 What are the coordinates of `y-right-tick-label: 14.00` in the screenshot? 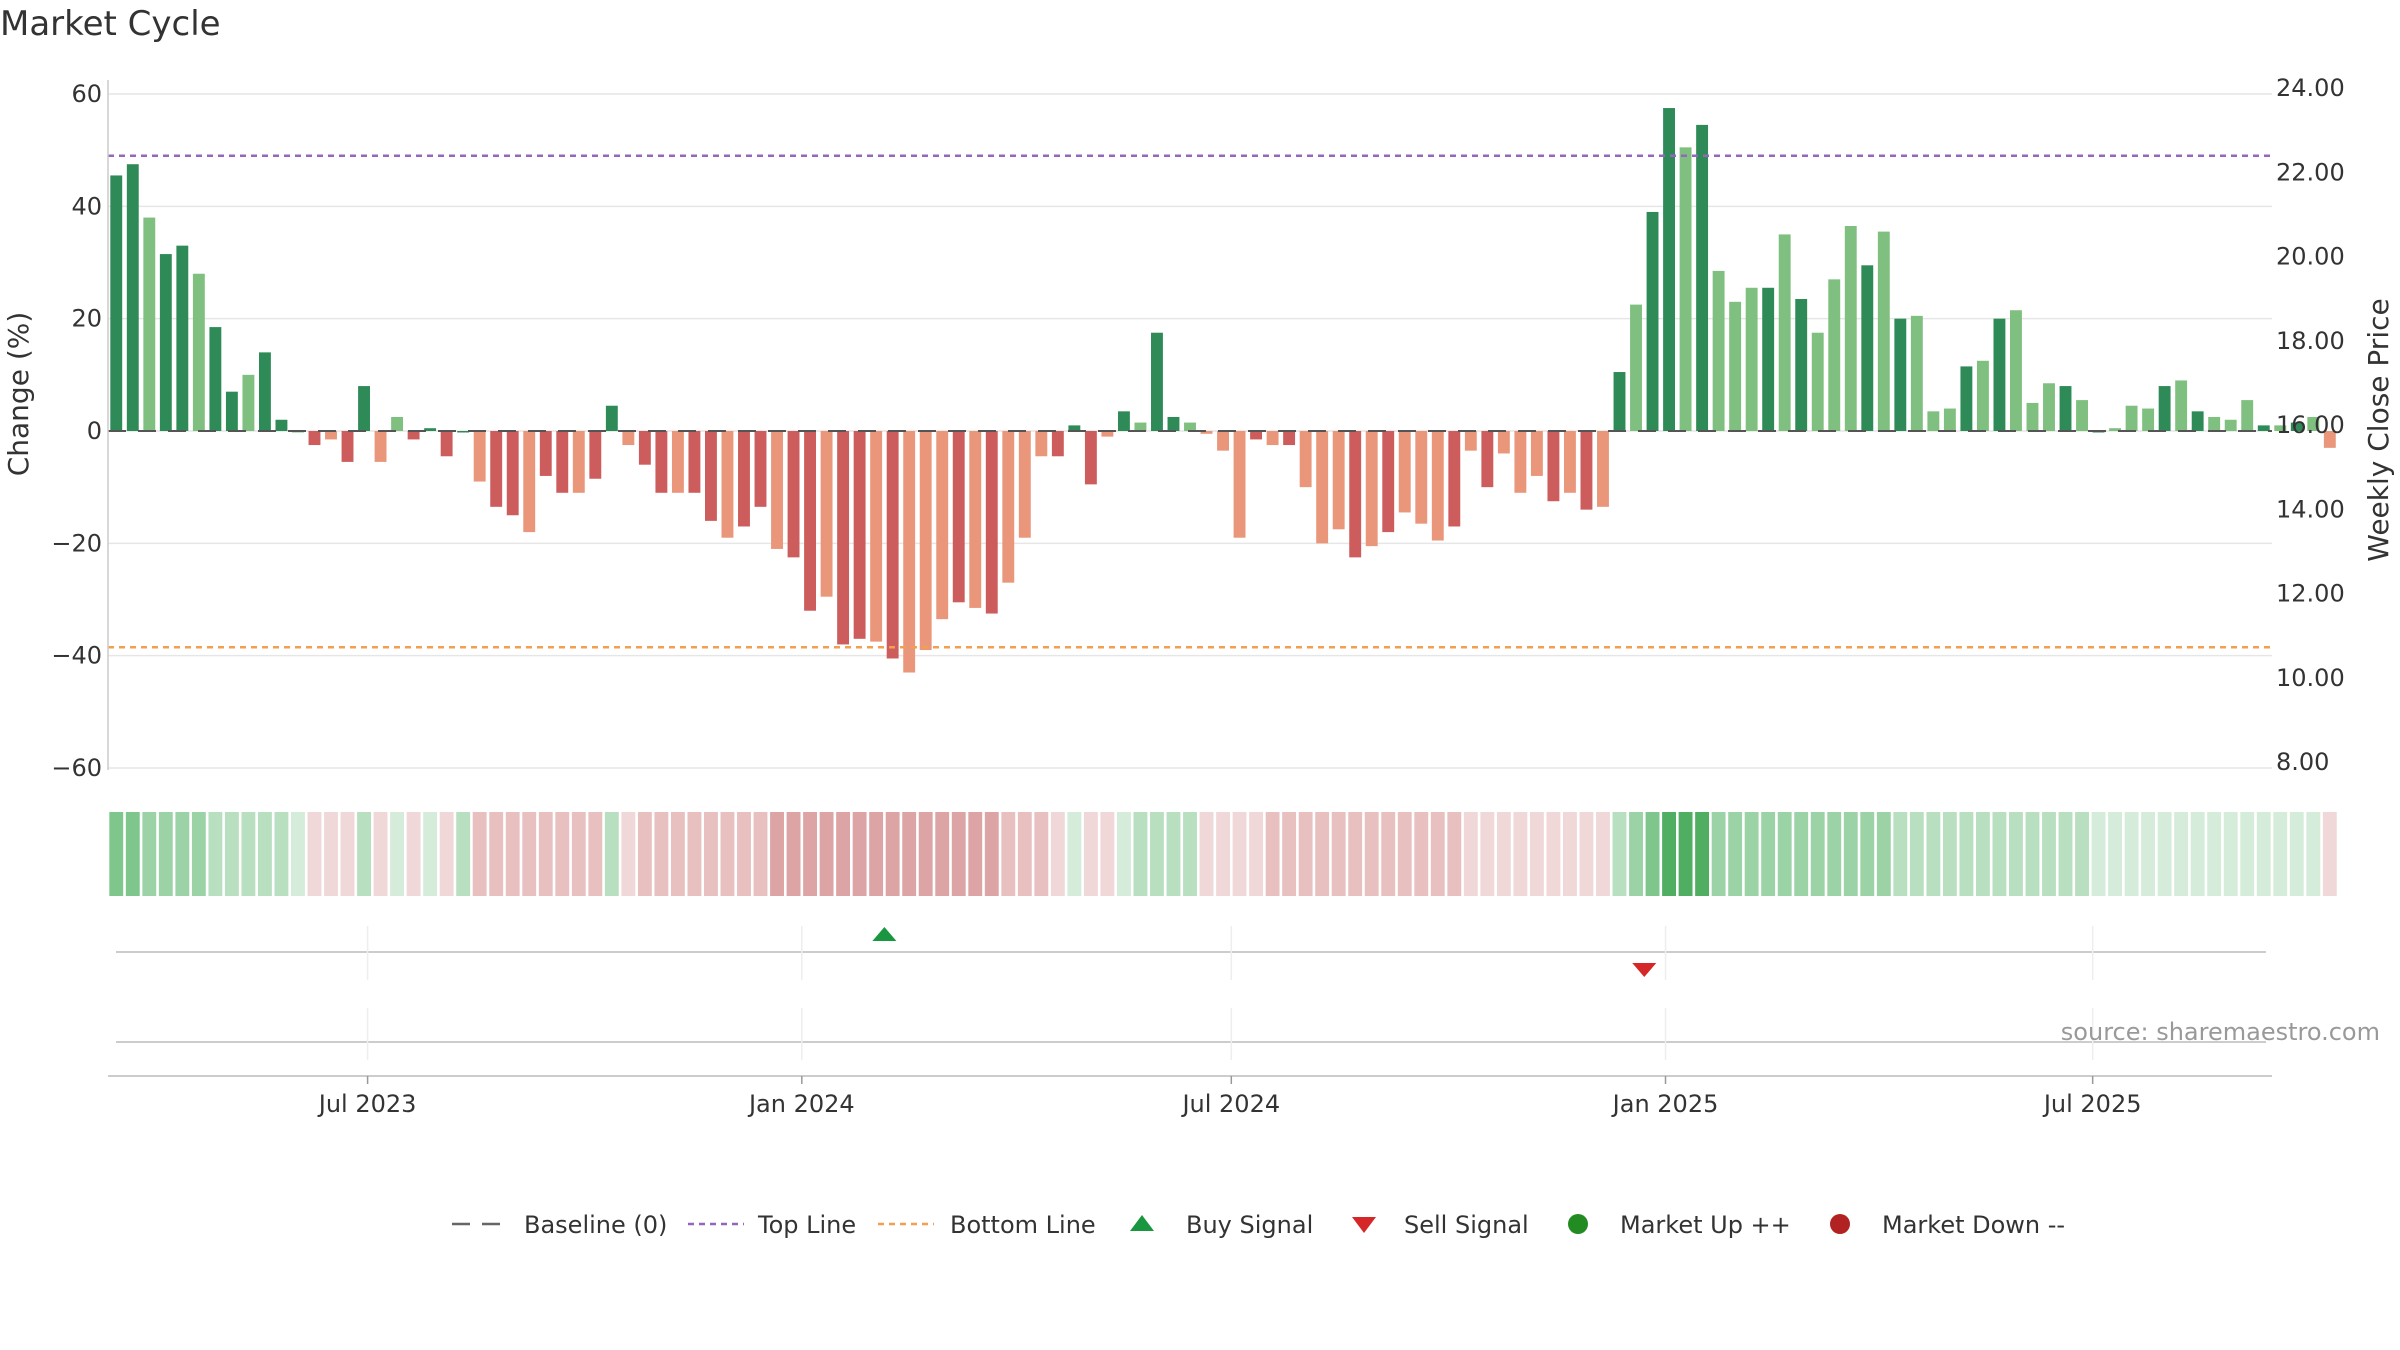 It's located at (2310, 509).